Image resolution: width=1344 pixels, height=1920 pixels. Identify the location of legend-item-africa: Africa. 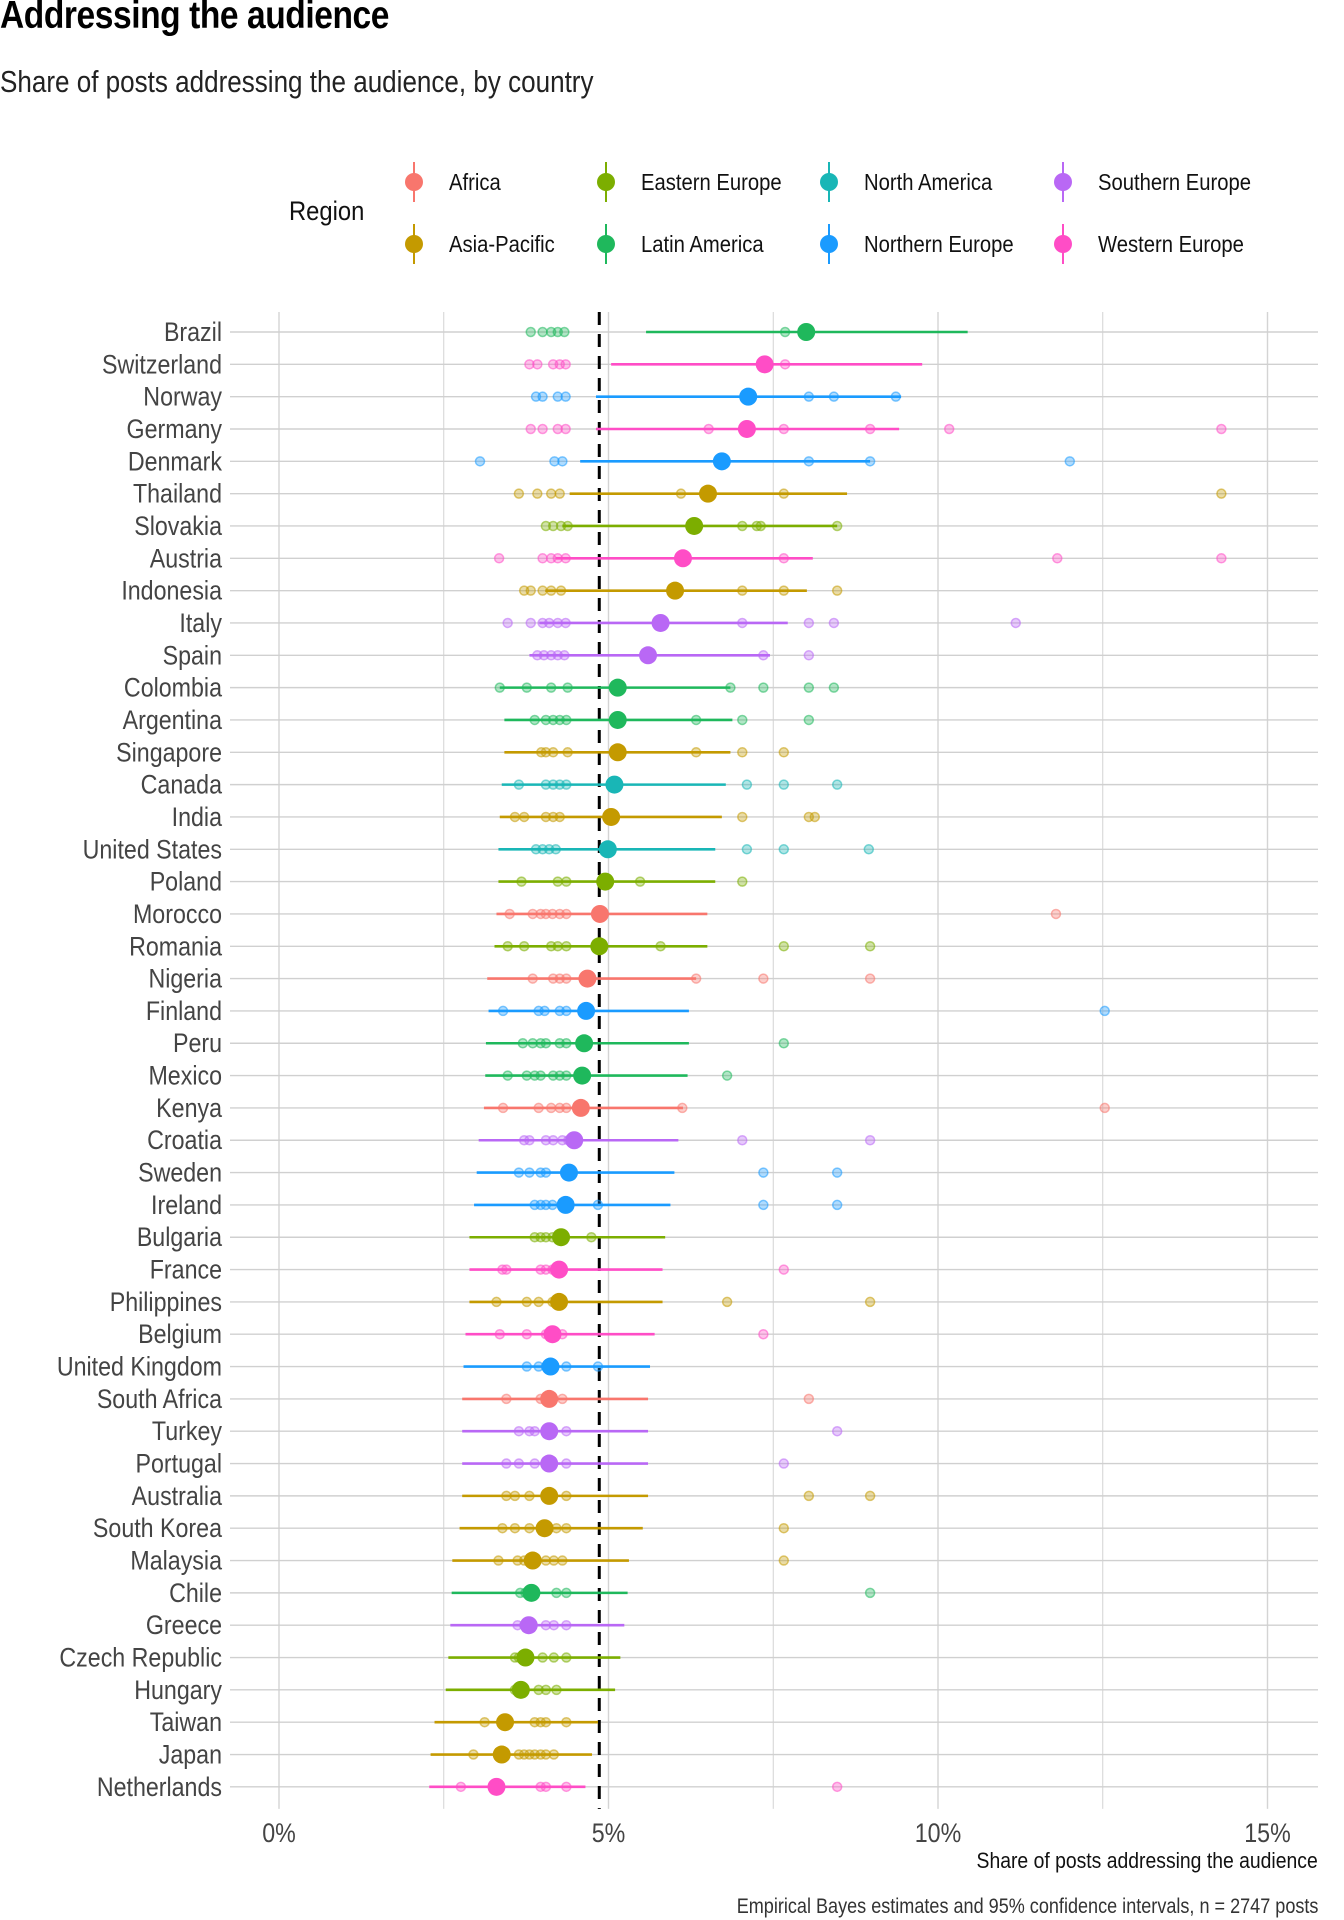
(454, 182).